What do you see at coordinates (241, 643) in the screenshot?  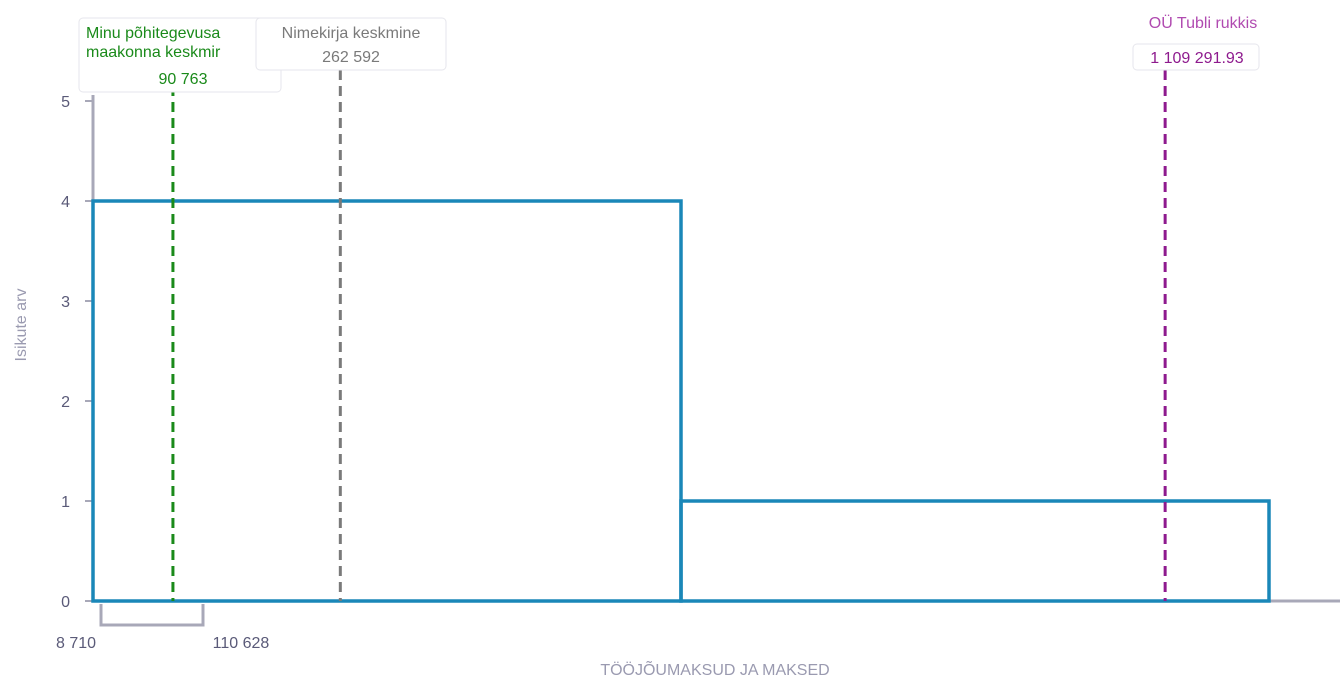 I see `bracket-to-label: 110 628` at bounding box center [241, 643].